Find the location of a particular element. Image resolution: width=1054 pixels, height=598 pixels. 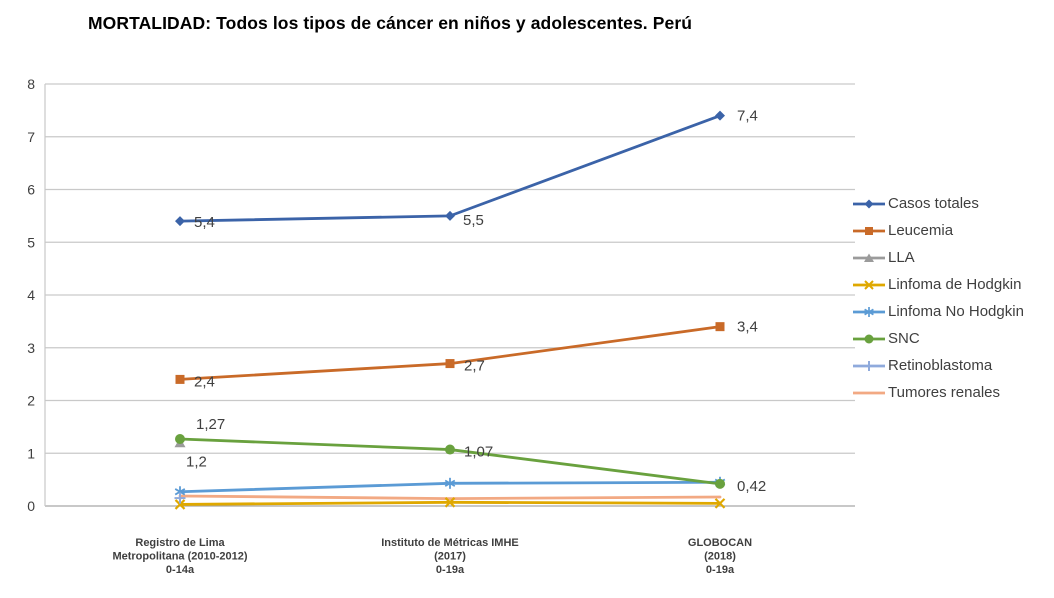

lla-legend-marker-icon is located at coordinates (869, 257).